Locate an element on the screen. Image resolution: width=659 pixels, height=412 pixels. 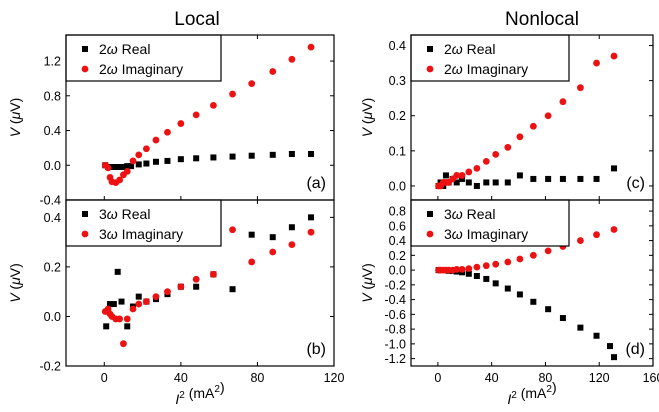
panel-label: (c) is located at coordinates (635, 183).